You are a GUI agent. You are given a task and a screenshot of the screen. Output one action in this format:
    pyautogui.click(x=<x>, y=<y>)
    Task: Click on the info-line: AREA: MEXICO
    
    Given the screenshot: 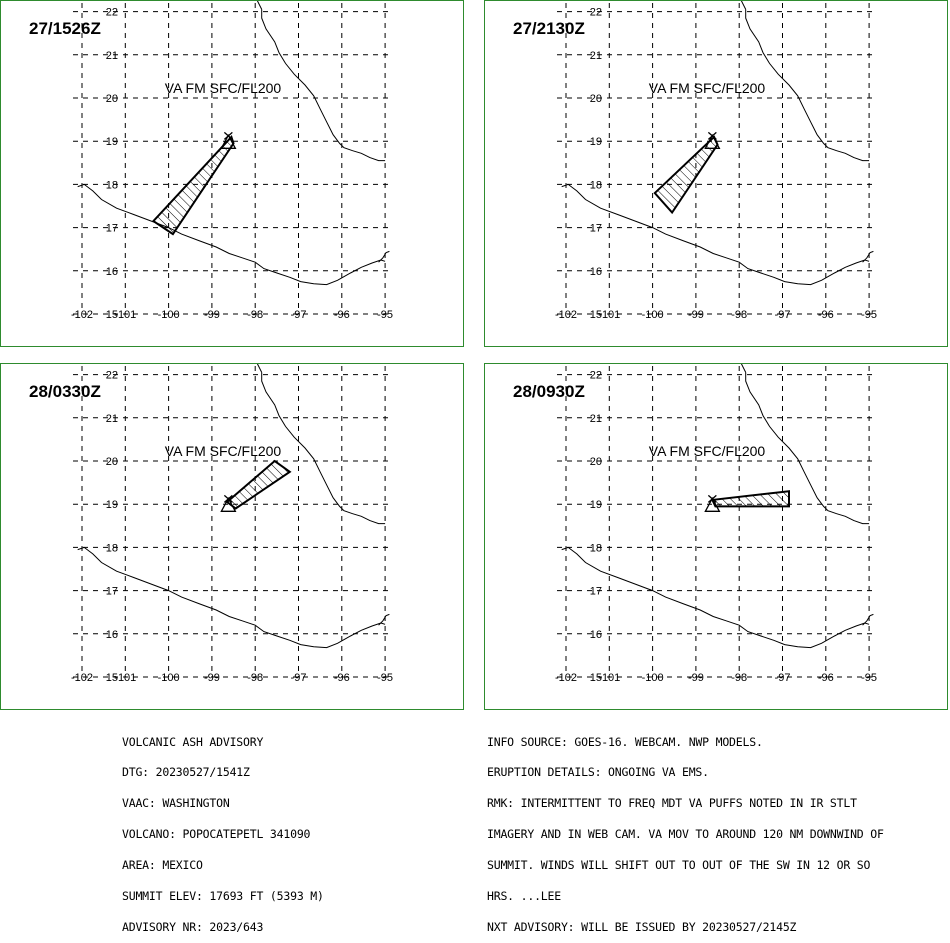 What is the action you would take?
    pyautogui.click(x=162, y=865)
    